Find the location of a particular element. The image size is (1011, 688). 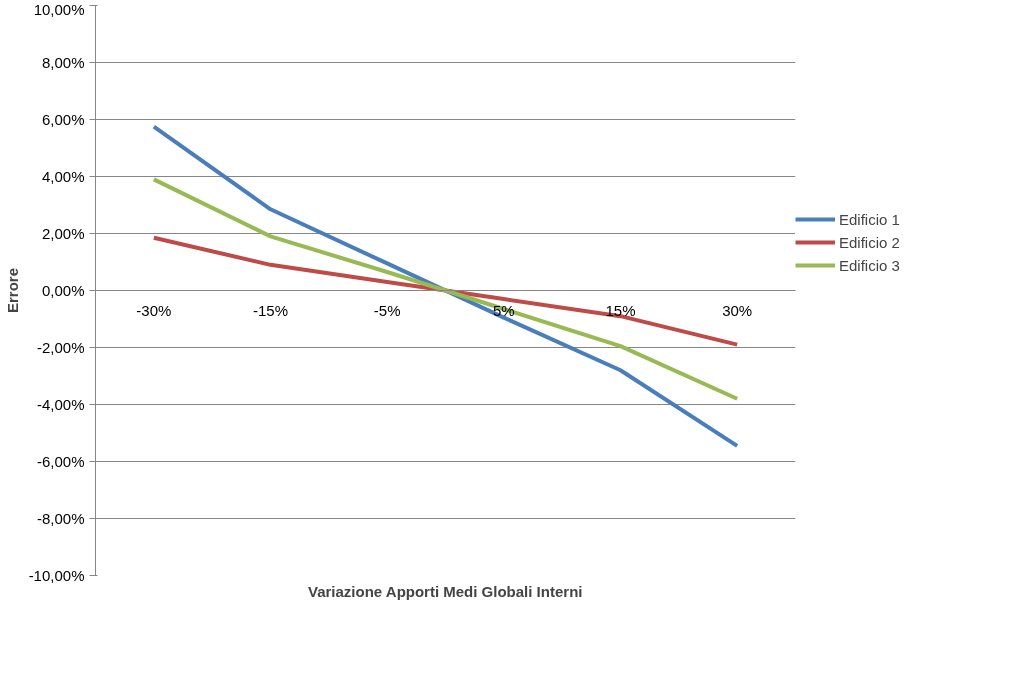

x-tick-label: 15% is located at coordinates (620, 310).